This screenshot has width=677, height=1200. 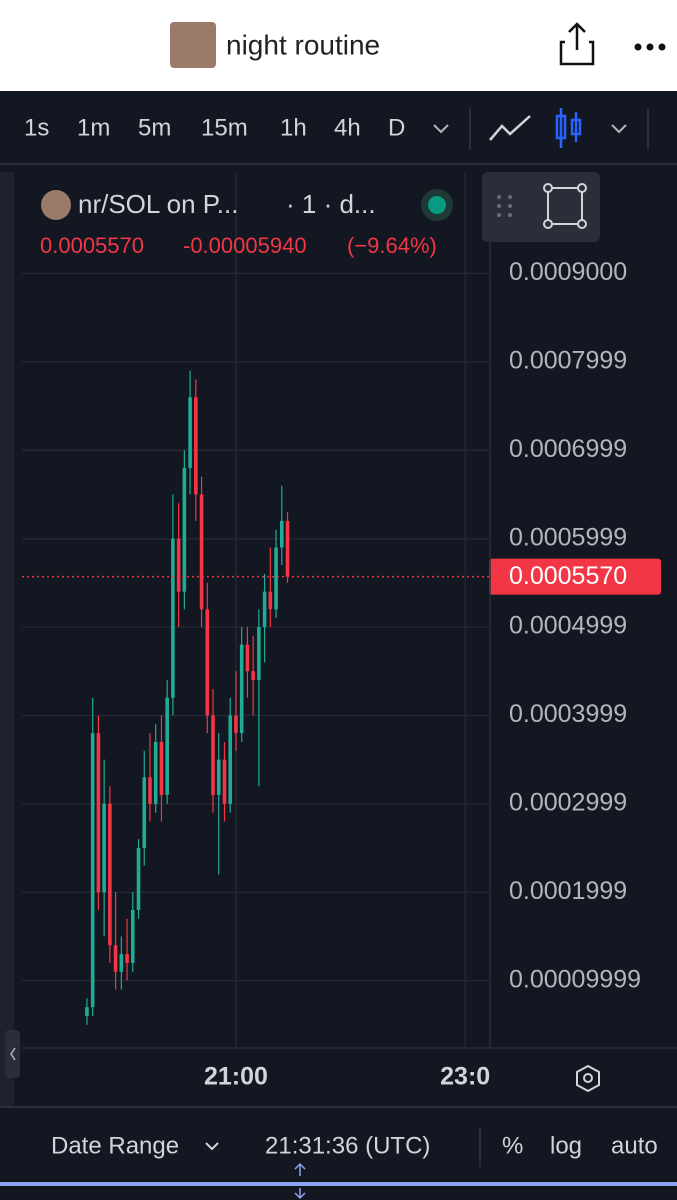 What do you see at coordinates (441, 129) in the screenshot?
I see `interval-menu` at bounding box center [441, 129].